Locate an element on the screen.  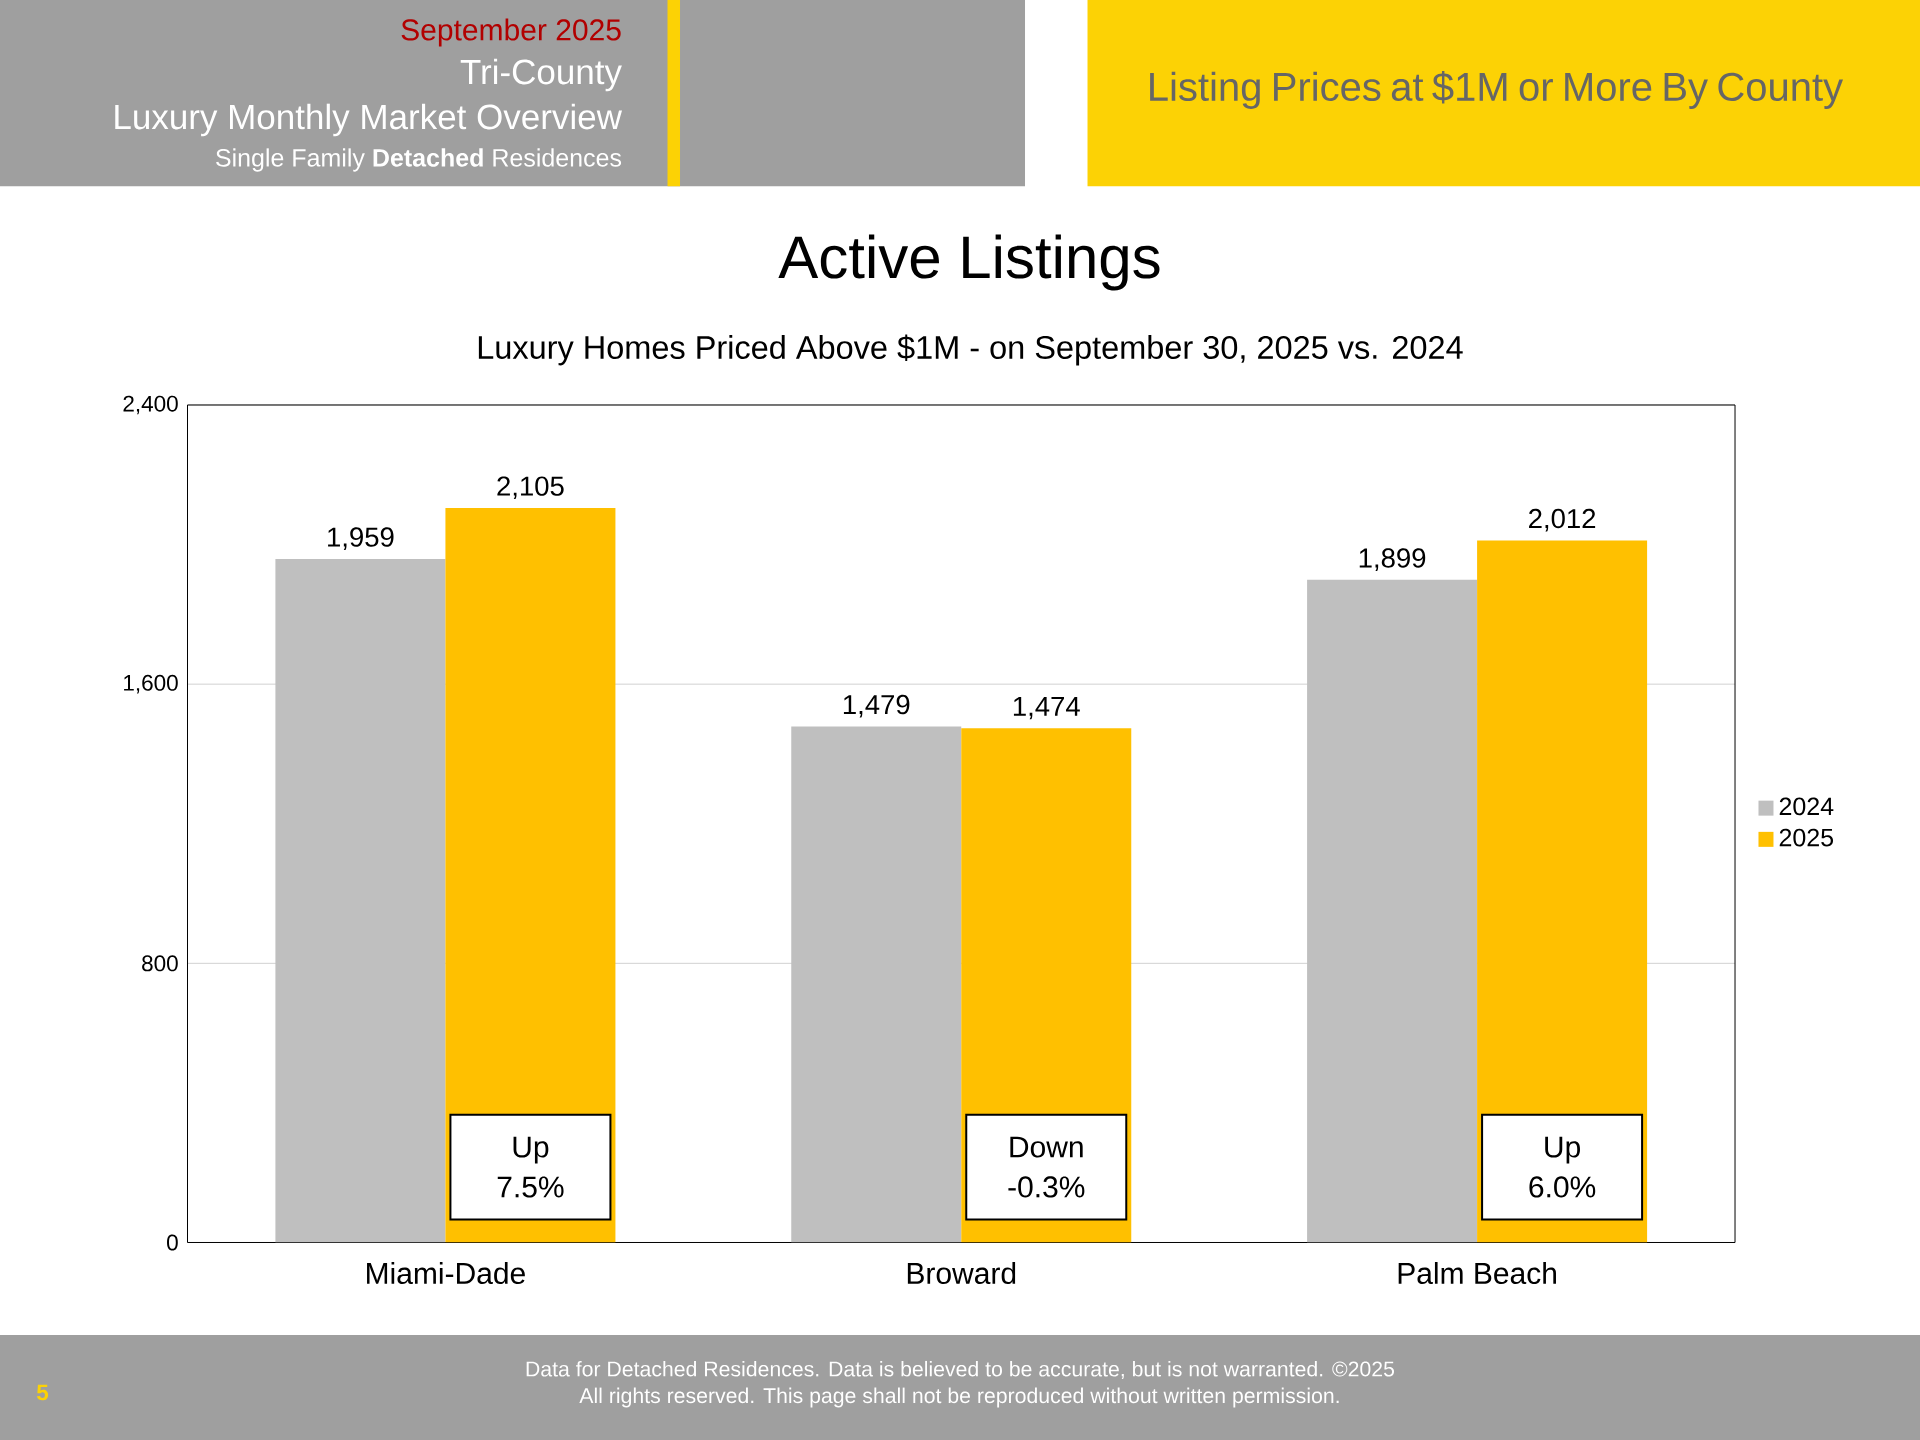
y-tick-label: 800 is located at coordinates (160, 963).